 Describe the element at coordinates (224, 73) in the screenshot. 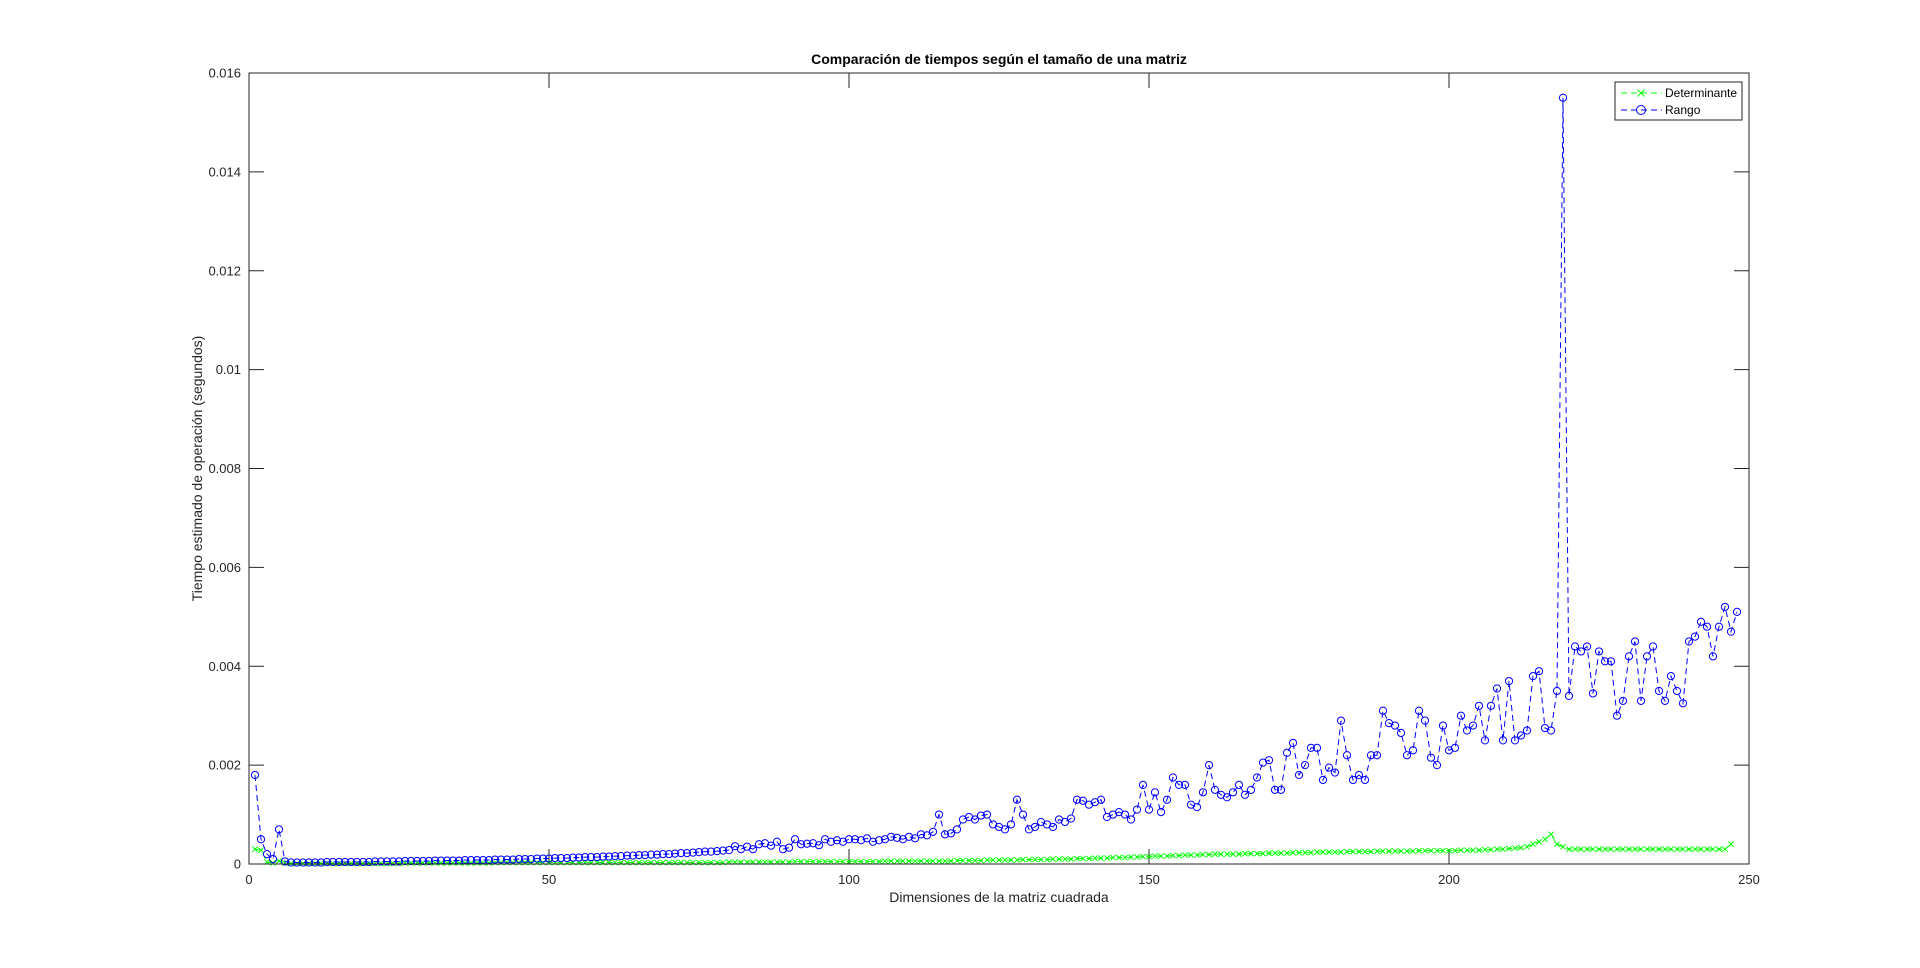

I see `y-tick-label: 0.016` at that location.